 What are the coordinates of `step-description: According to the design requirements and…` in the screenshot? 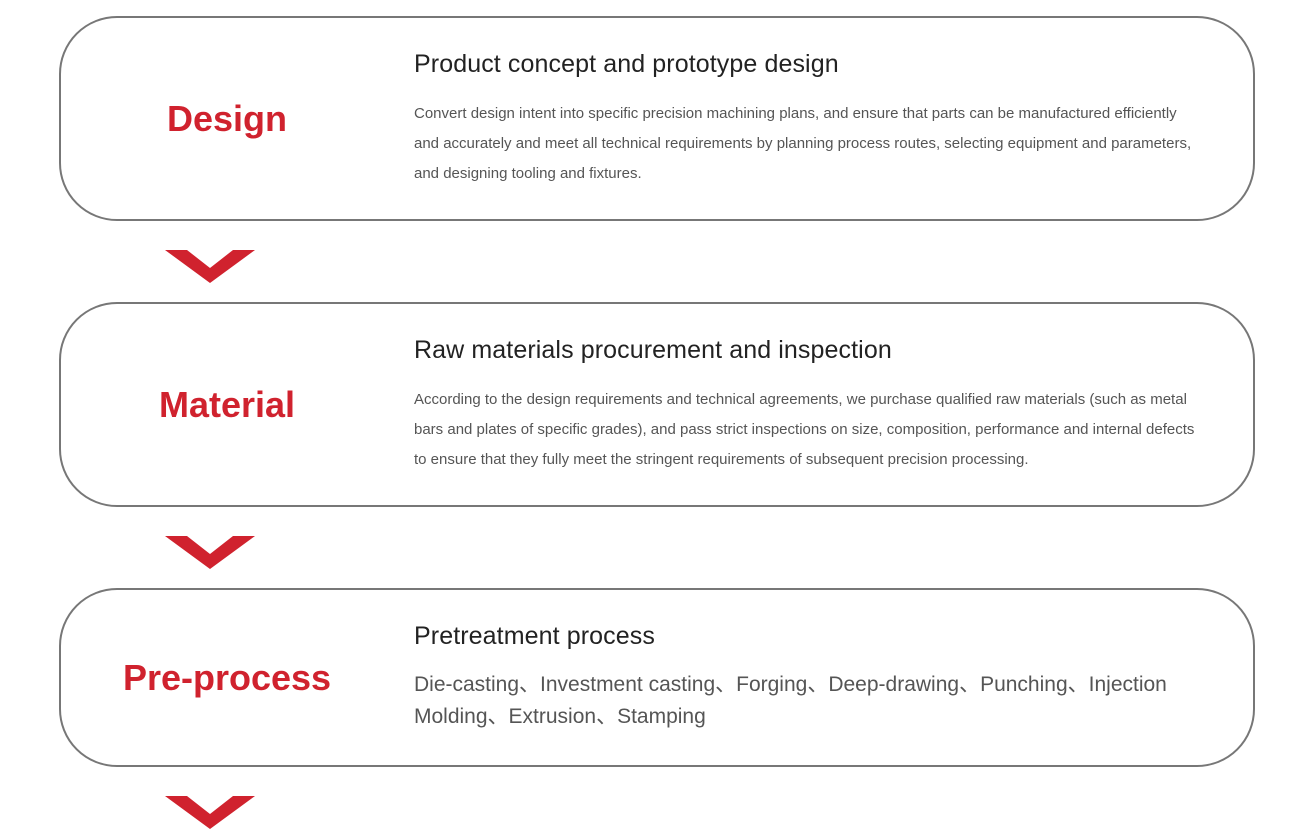 It's located at (804, 429).